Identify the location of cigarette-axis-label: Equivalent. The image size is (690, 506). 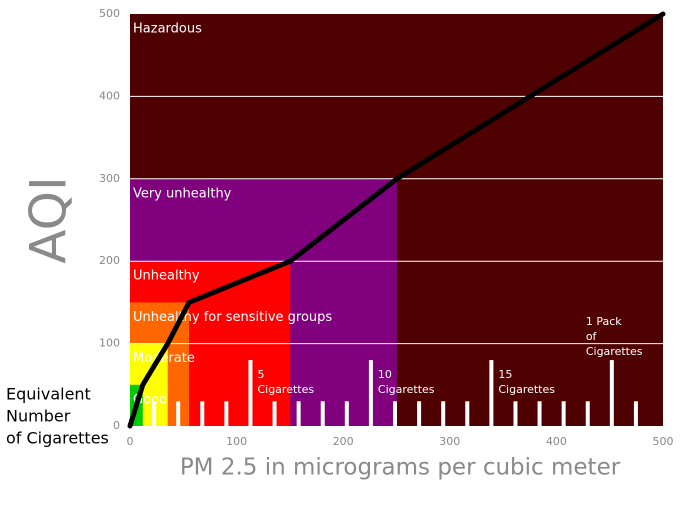
(48, 394).